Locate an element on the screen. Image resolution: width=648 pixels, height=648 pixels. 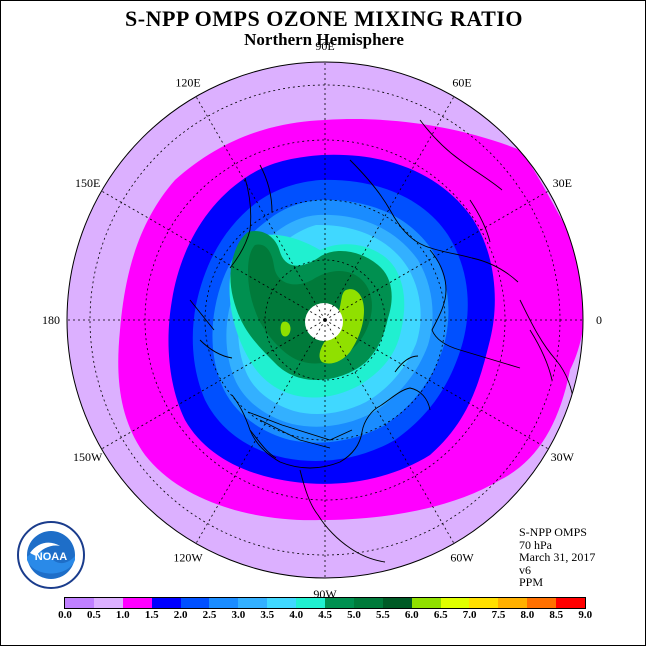
longitude-label: 120W is located at coordinates (188, 557).